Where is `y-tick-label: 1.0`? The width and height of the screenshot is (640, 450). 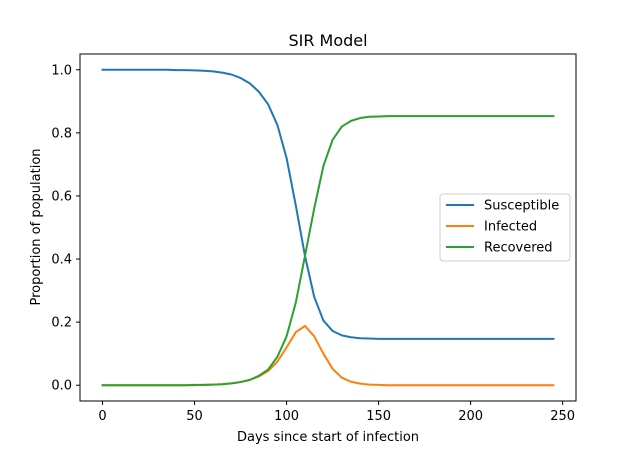
y-tick-label: 1.0 is located at coordinates (61, 70).